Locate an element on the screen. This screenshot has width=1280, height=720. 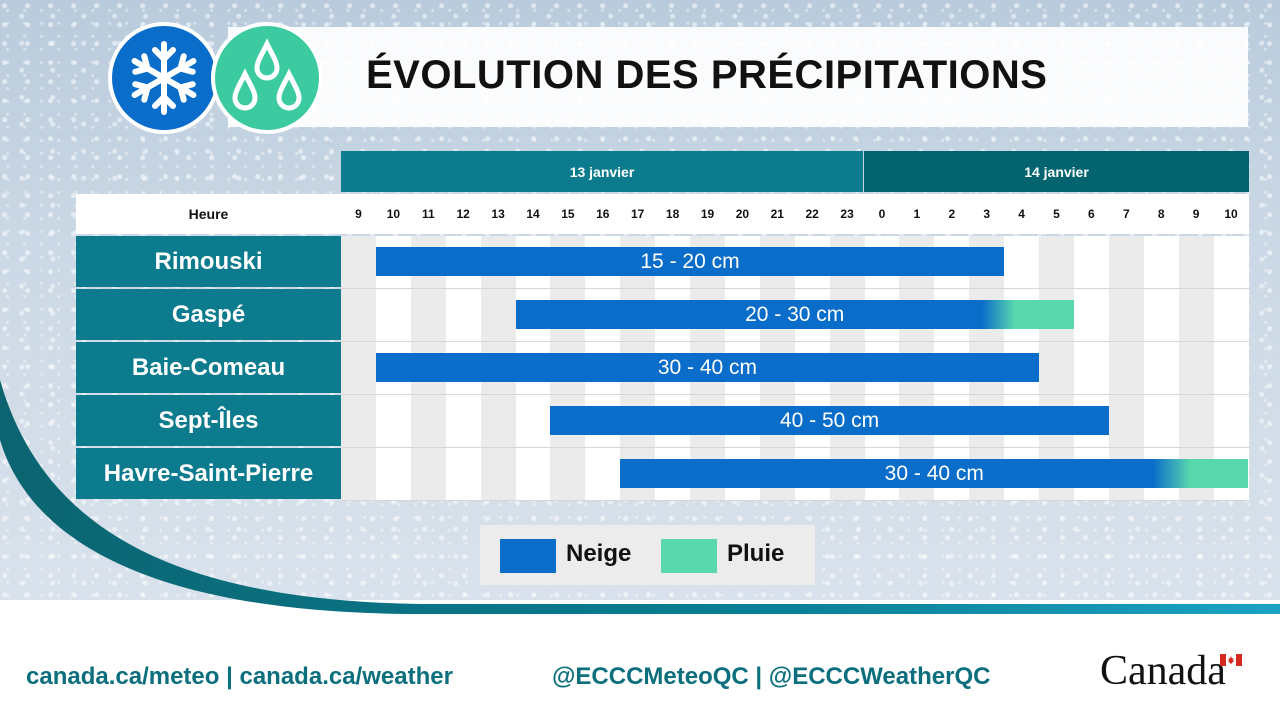
location-row: Baie-Comeau 30 - 40 cm is located at coordinates (662, 368).